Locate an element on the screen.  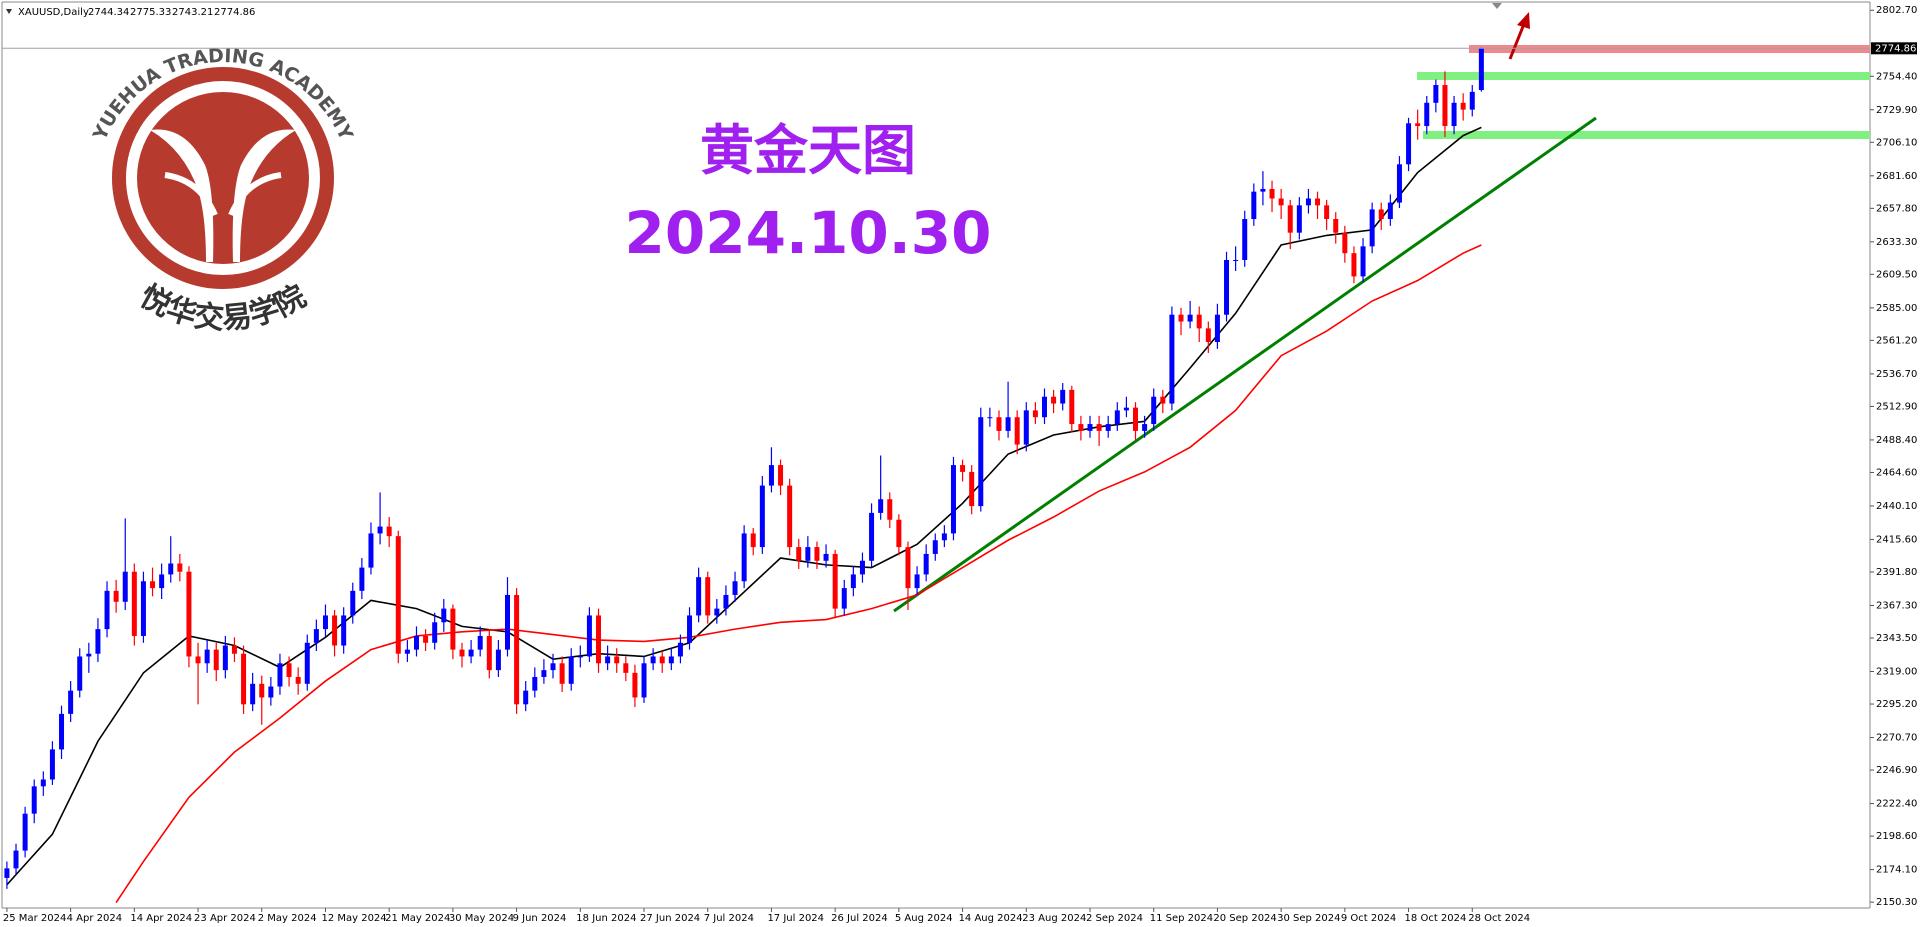
x-tick-label: 5 Aug 2024 is located at coordinates (924, 918).